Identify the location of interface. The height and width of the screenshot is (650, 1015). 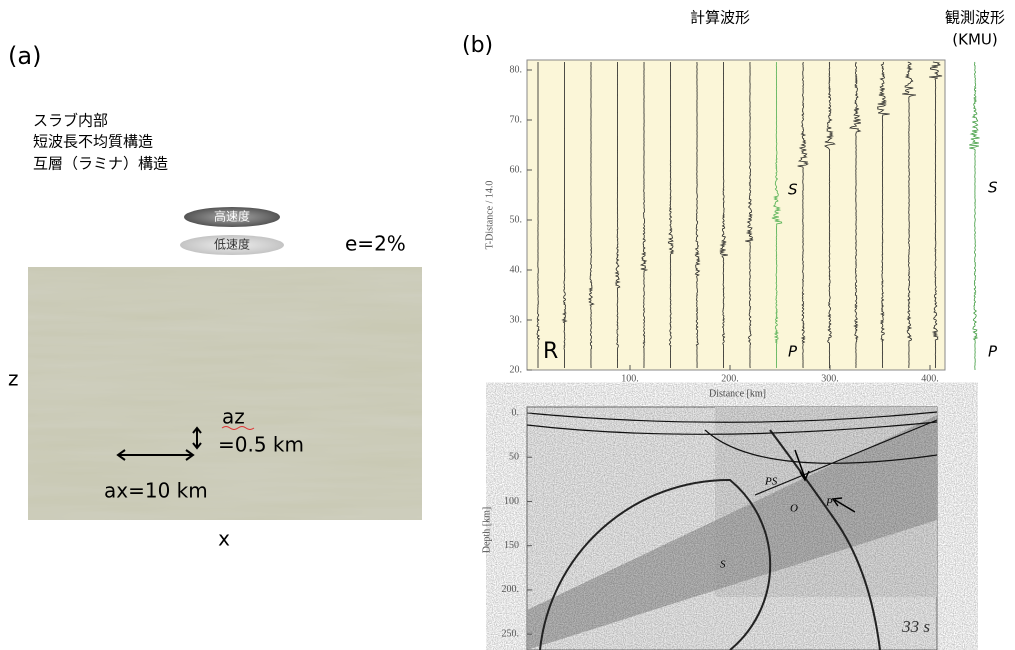
(732, 453).